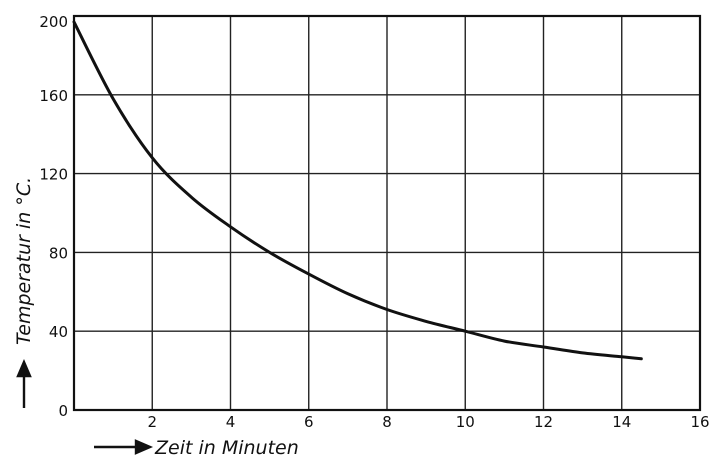 This screenshot has width=720, height=459. What do you see at coordinates (24, 261) in the screenshot?
I see `y-axis-label: Temperatur in °C.` at bounding box center [24, 261].